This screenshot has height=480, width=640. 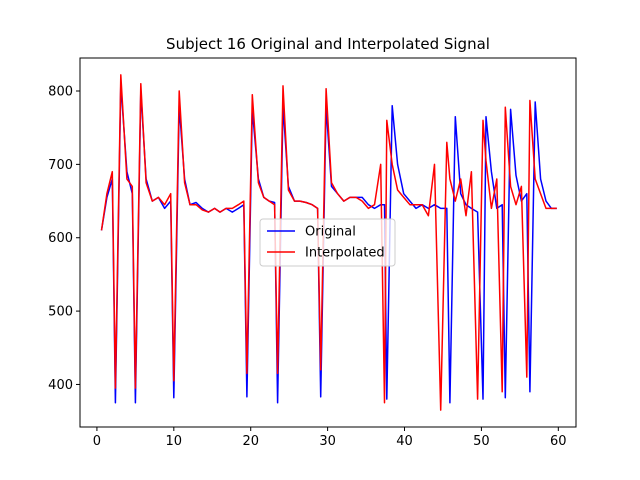 What do you see at coordinates (174, 441) in the screenshot?
I see `x-tick-label: 10` at bounding box center [174, 441].